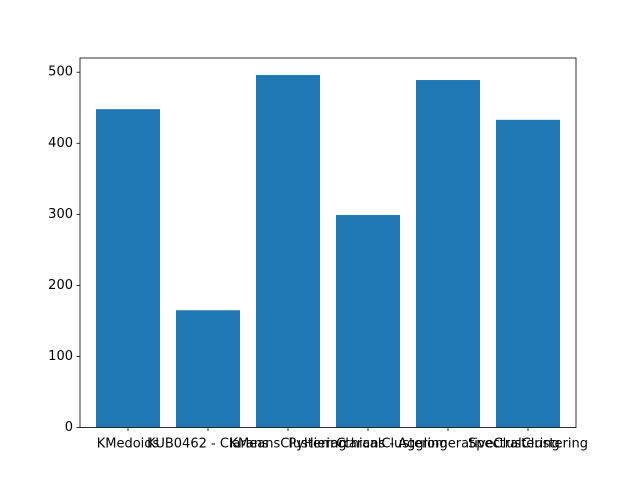 Image resolution: width=640 pixels, height=484 pixels. I want to click on y-tick-label-2: 200, so click(60, 285).